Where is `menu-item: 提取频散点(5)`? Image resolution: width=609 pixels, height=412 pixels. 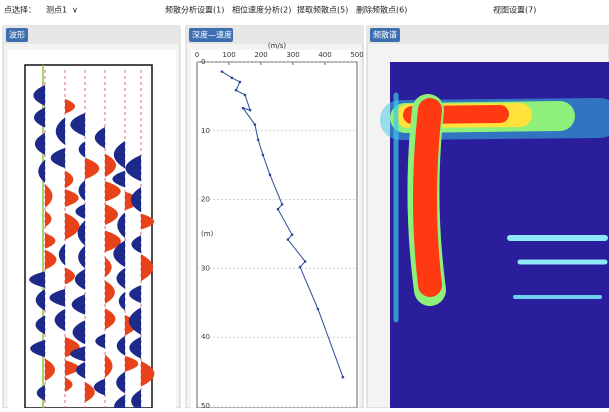 menu-item: 提取频散点(5) is located at coordinates (322, 10).